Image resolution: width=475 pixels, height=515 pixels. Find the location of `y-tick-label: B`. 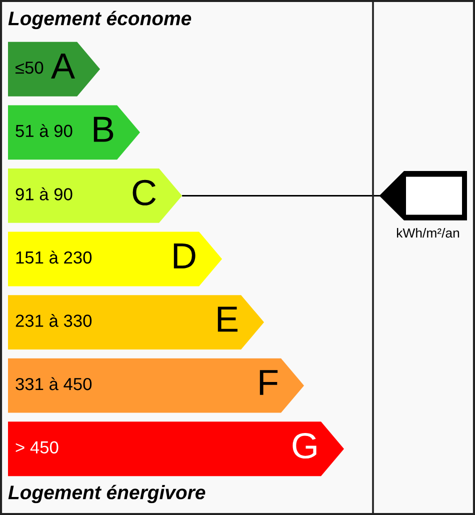

y-tick-label: B is located at coordinates (104, 129).